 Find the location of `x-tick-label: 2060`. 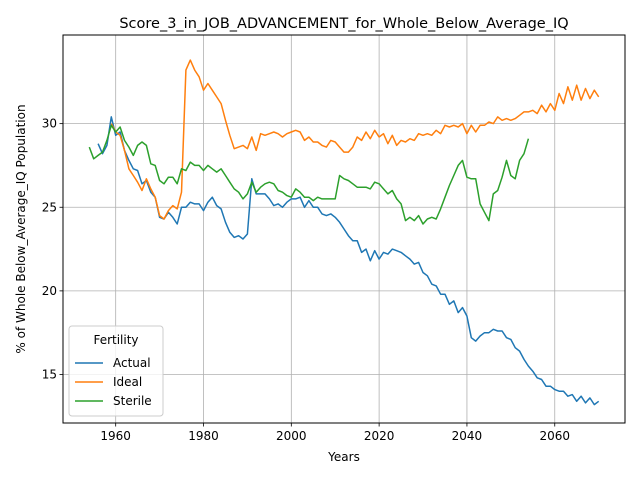

x-tick-label: 2060 is located at coordinates (554, 436).